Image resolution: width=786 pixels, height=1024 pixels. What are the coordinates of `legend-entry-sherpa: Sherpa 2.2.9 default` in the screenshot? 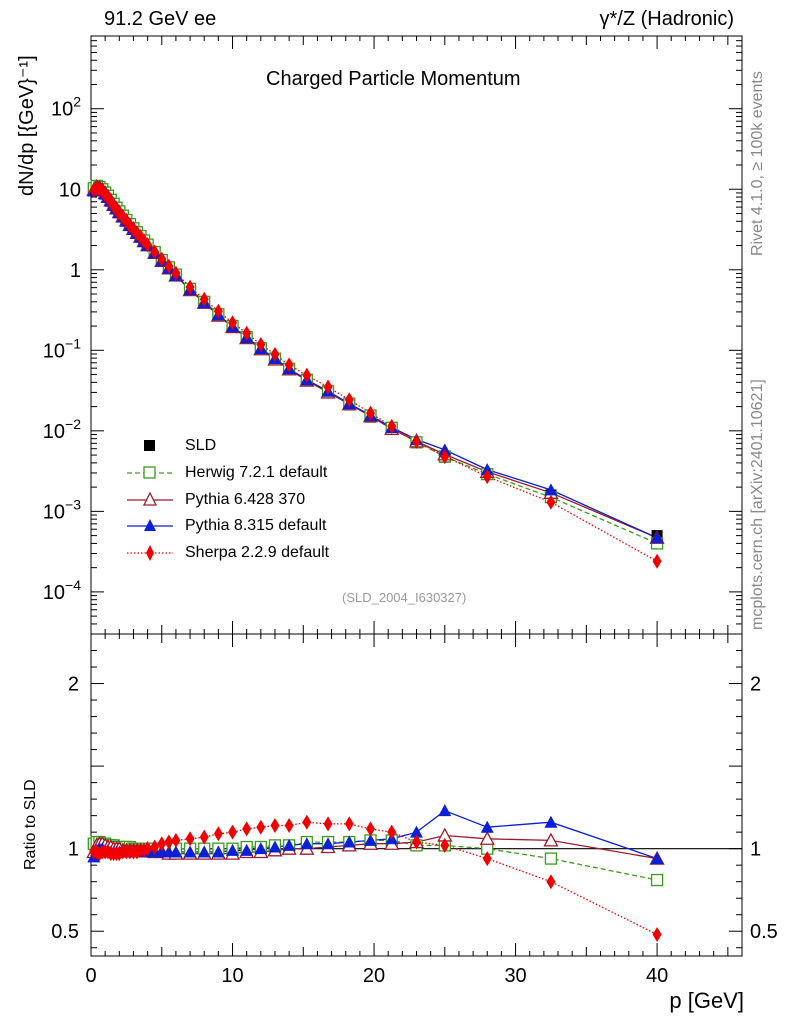 It's located at (227, 553).